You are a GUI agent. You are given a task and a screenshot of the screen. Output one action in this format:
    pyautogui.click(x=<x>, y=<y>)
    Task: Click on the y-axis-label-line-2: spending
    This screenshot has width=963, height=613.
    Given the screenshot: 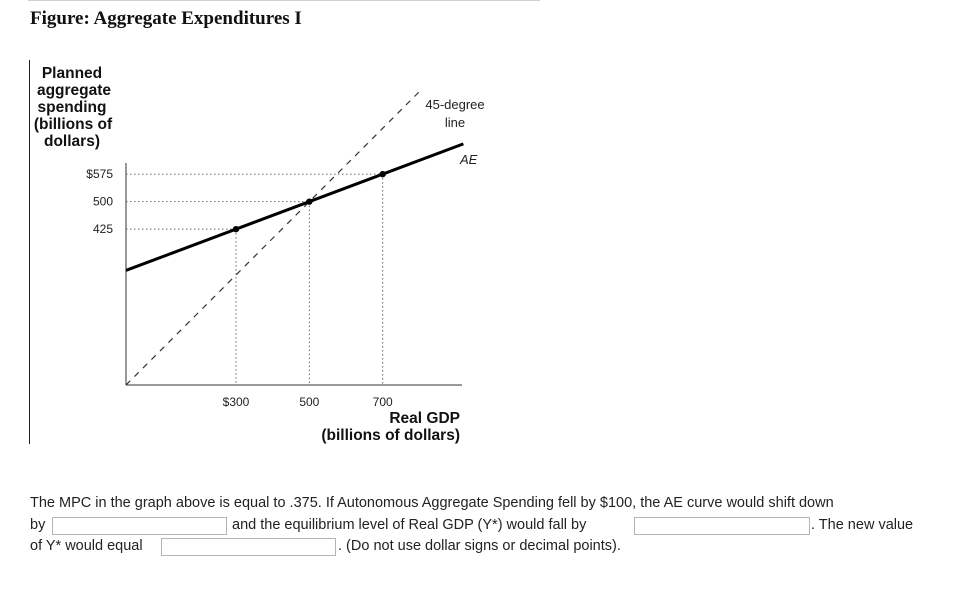 What is the action you would take?
    pyautogui.click(x=72, y=107)
    